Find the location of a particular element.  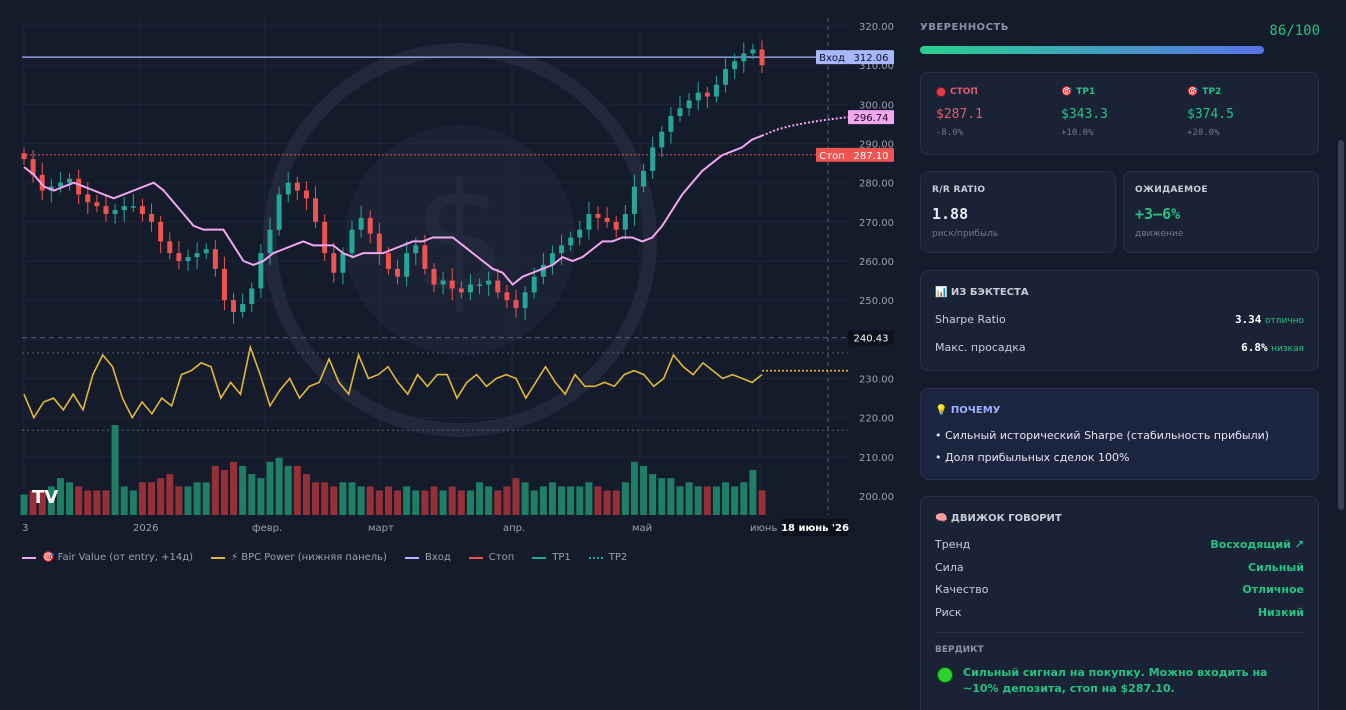

scrollbar is located at coordinates (1341, 325).